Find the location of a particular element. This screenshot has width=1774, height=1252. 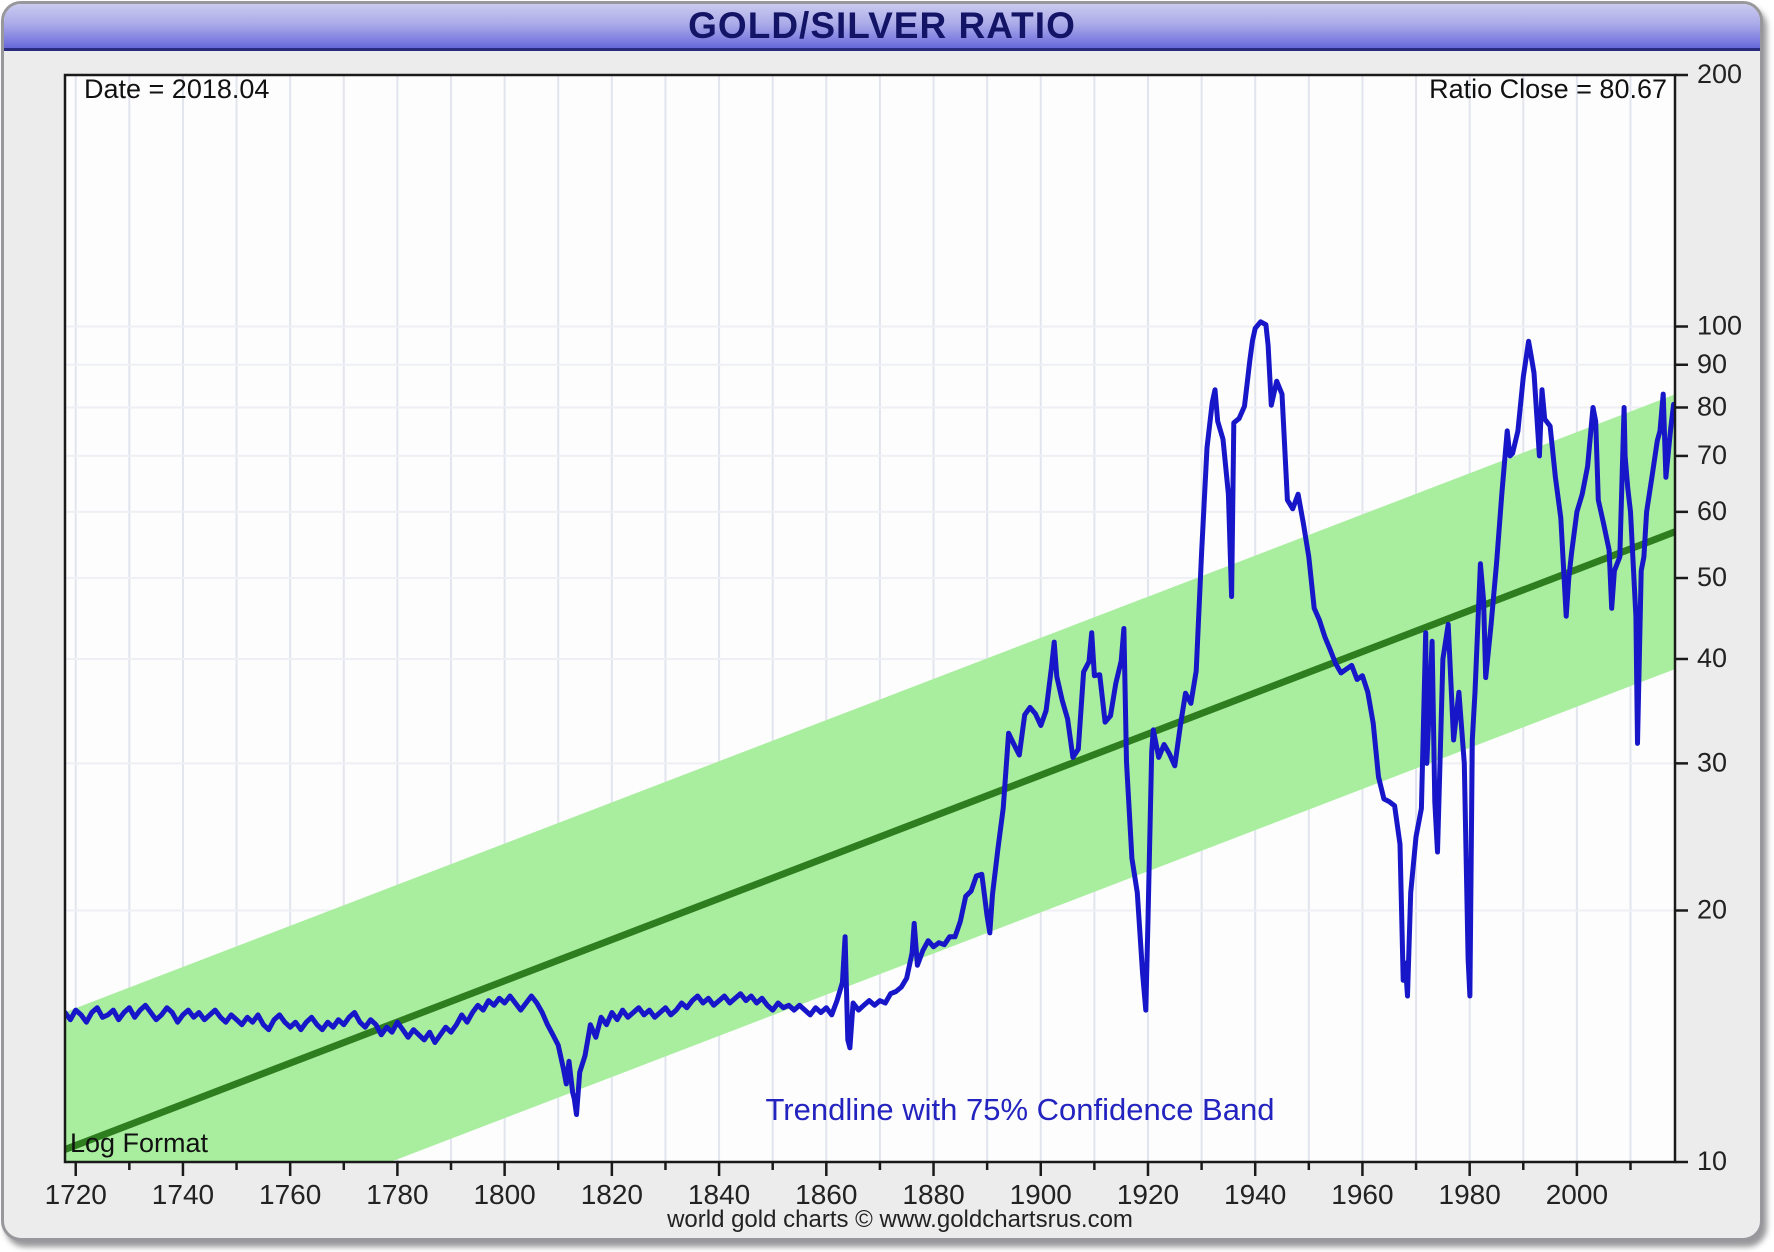

y-axis-tick-label: 200 is located at coordinates (1719, 74).